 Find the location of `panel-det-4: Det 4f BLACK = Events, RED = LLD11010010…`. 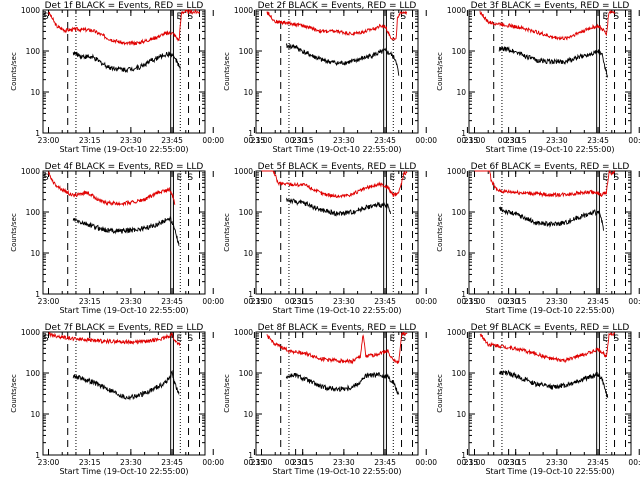

panel-det-4: Det 4f BLACK = Events, RED = LLD11010010… is located at coordinates (158, 238).